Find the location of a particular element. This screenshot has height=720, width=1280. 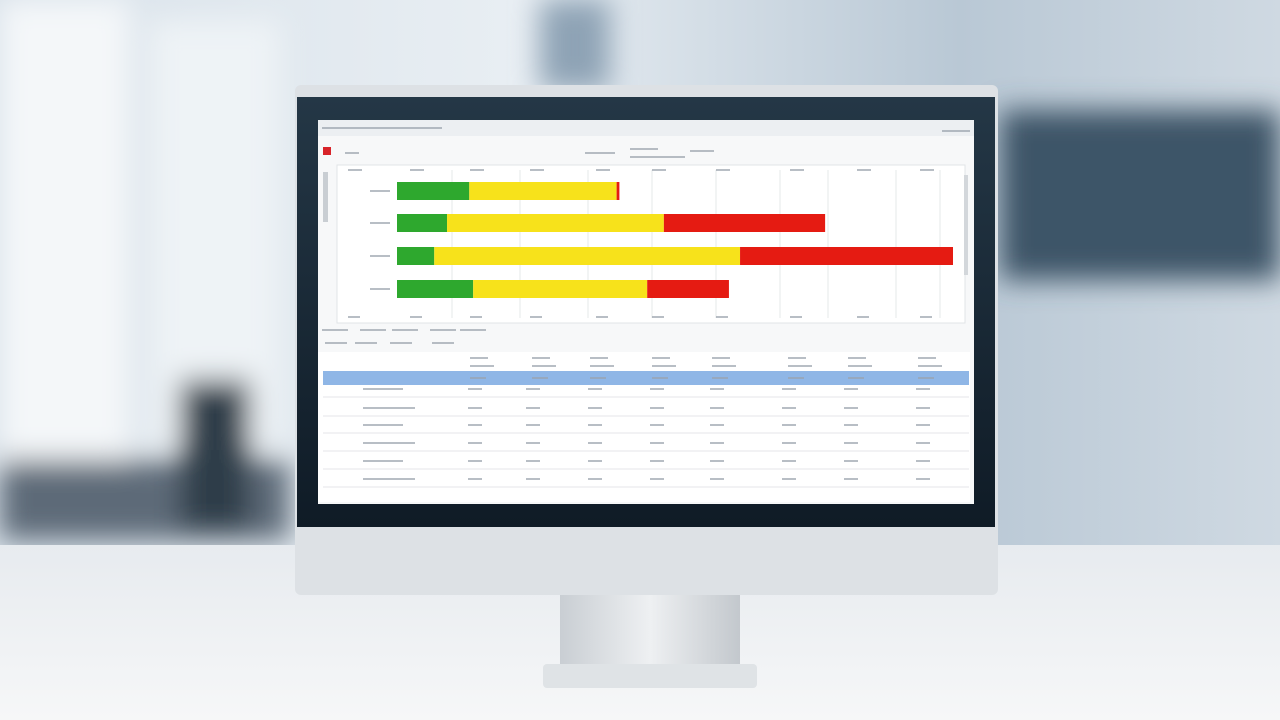

monitor-base is located at coordinates (650, 676).